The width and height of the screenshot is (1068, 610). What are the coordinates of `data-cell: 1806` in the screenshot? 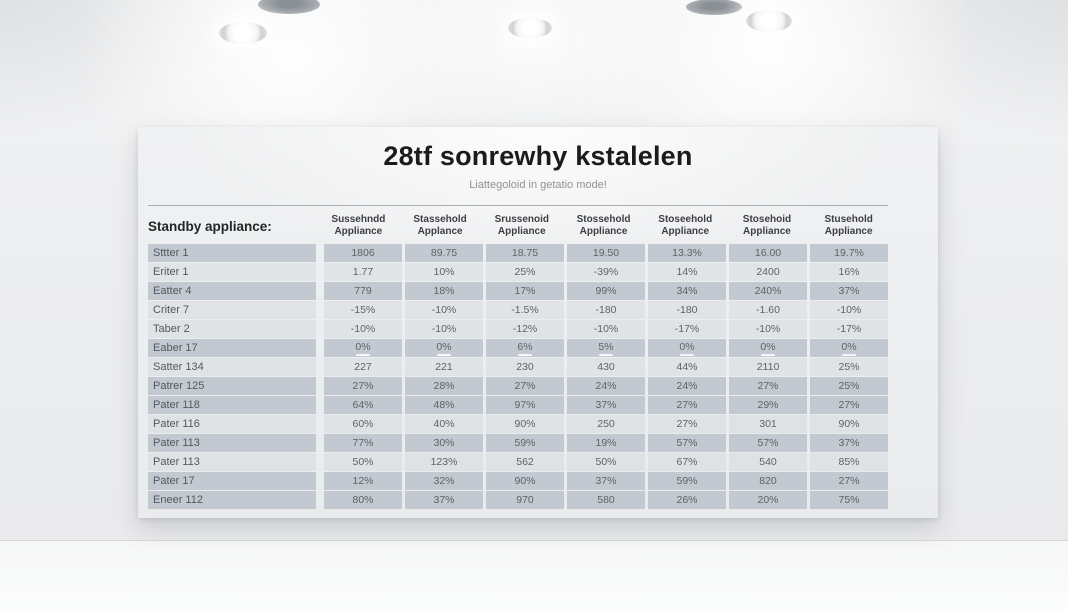 It's located at (363, 253).